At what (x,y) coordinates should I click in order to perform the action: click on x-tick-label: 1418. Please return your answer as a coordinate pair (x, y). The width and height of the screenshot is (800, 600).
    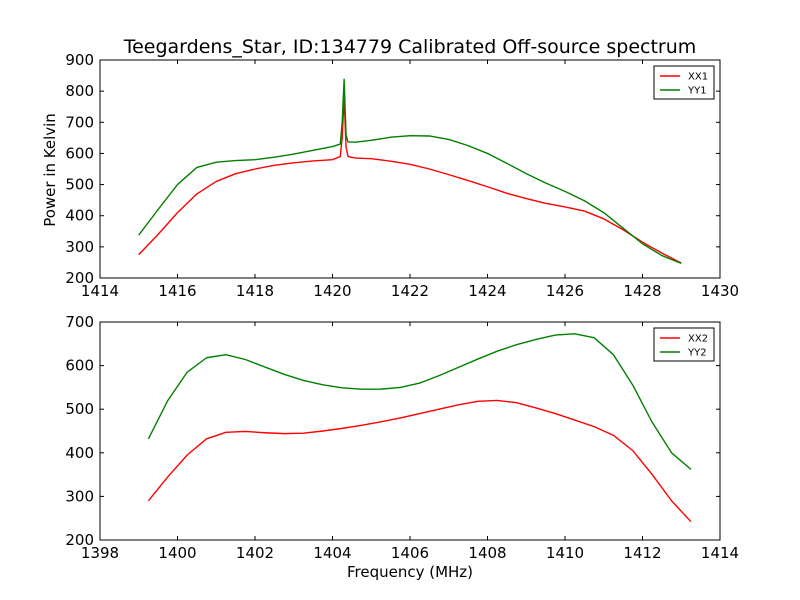
    Looking at the image, I should click on (255, 291).